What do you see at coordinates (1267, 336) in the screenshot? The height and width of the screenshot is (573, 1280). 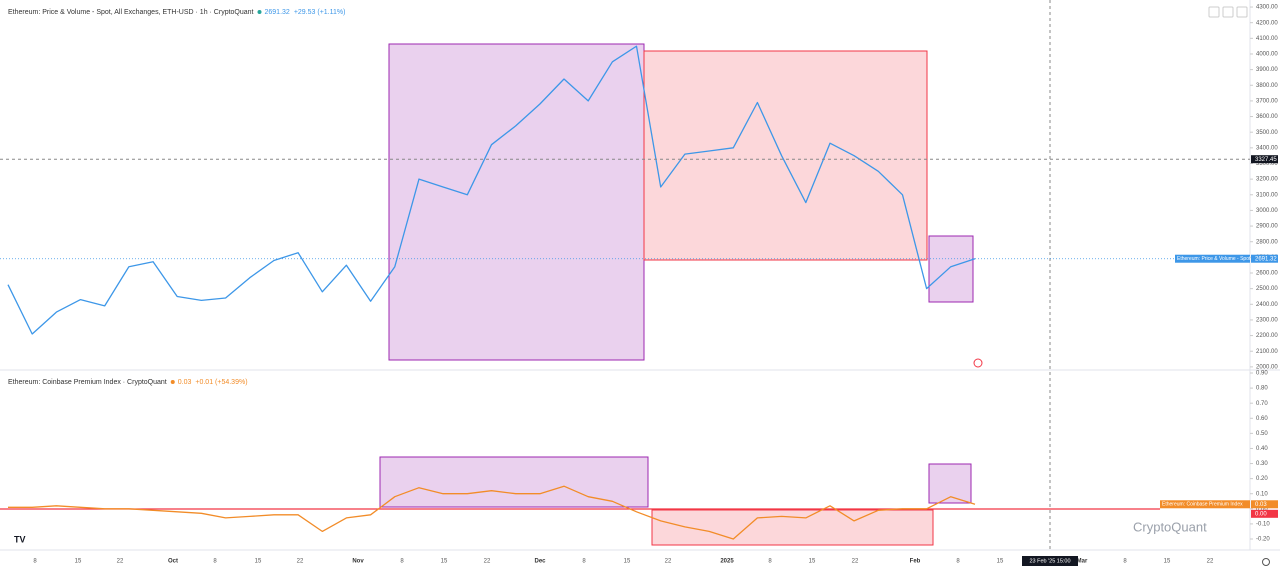 I see `y-tick-label: 2200.00` at bounding box center [1267, 336].